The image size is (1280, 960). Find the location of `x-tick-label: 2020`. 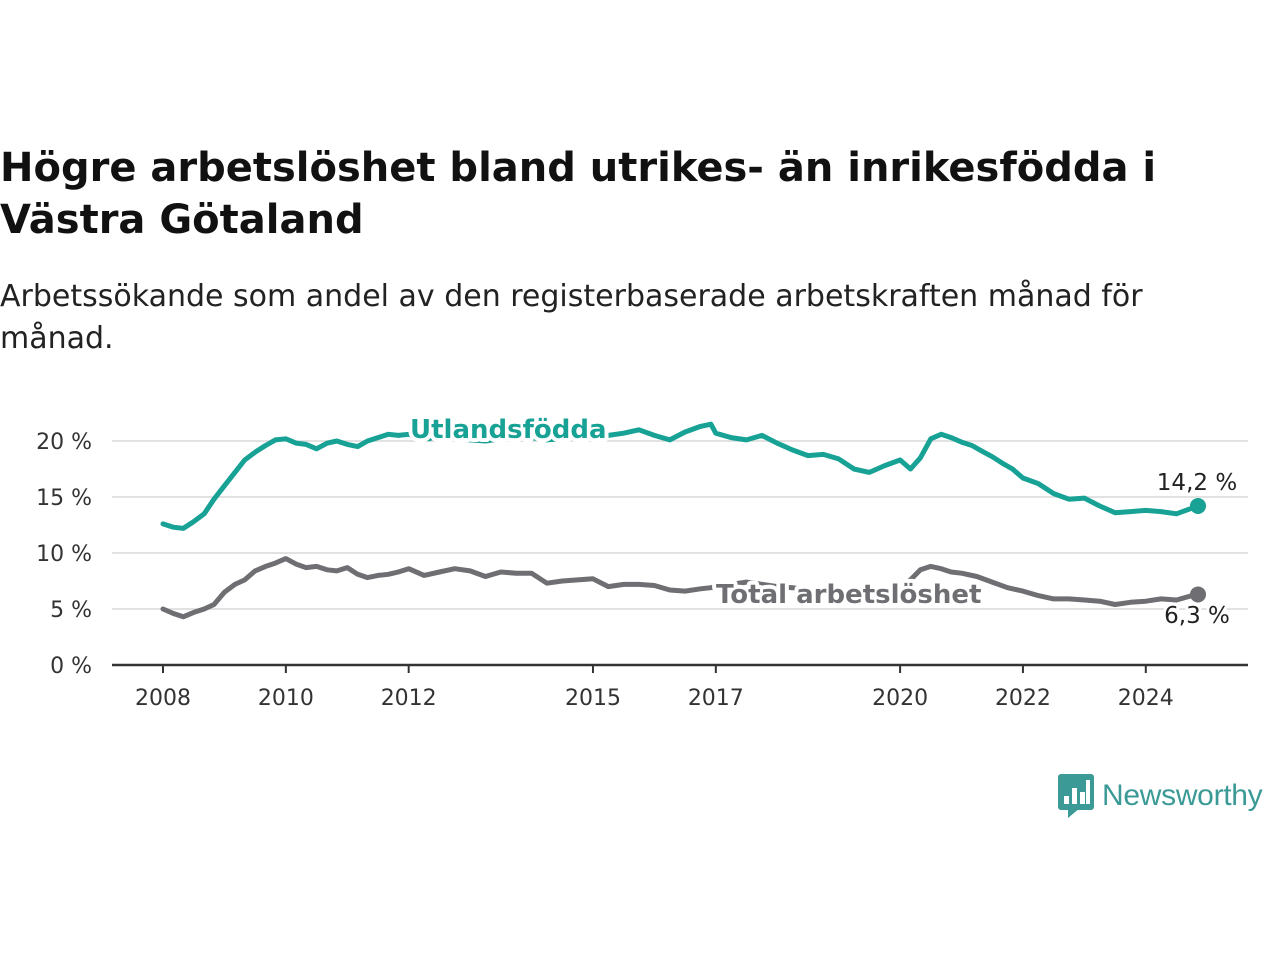

x-tick-label: 2020 is located at coordinates (900, 698).